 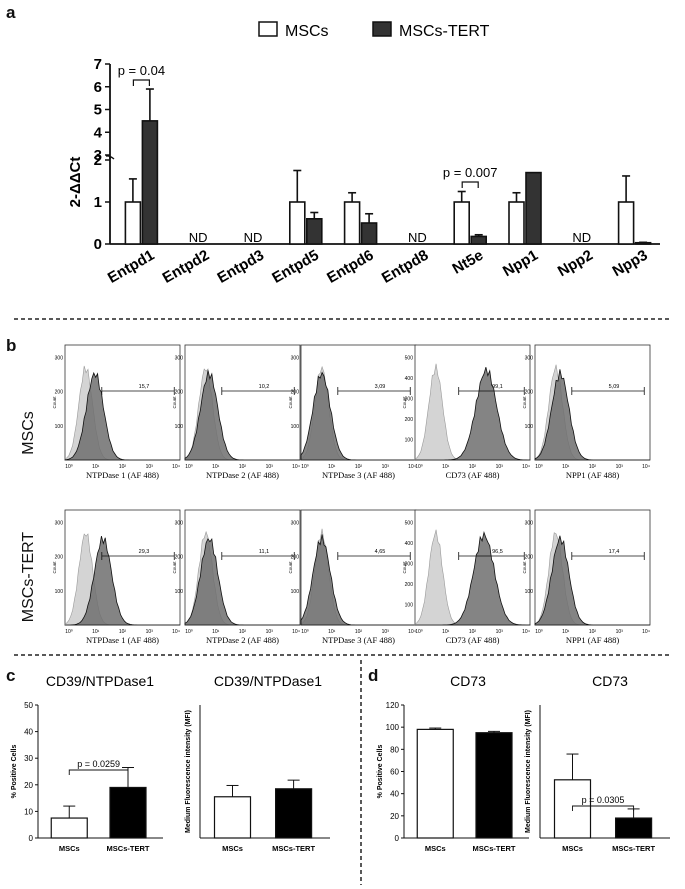 What do you see at coordinates (295, 267) in the screenshot?
I see `x-tick-label-a: Entpd5` at bounding box center [295, 267].